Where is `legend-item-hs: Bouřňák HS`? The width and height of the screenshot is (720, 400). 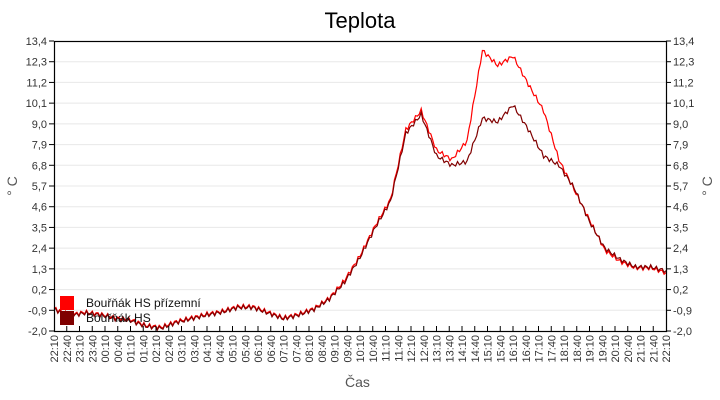
legend-item-hs: Bouřňák HS is located at coordinates (130, 317).